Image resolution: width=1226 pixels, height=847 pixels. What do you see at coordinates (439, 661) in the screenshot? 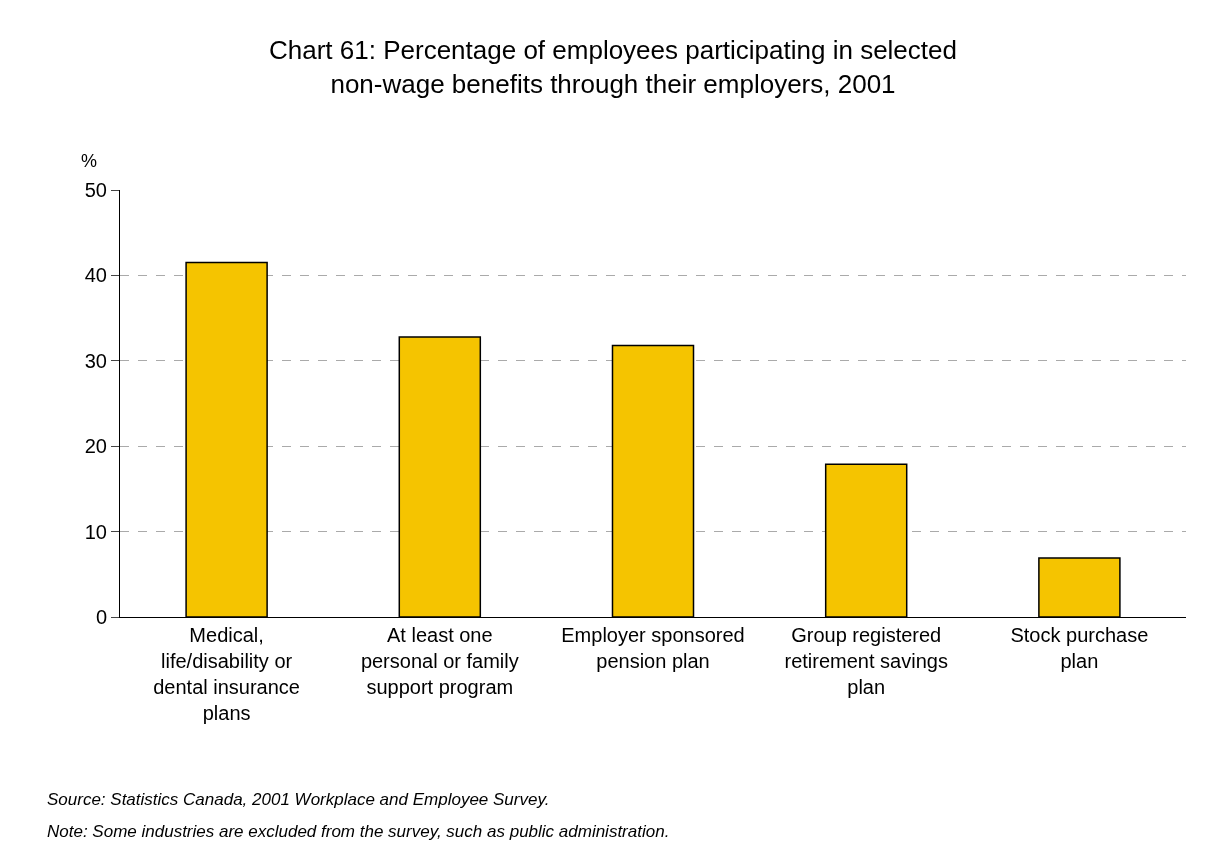
I see `x-tick-label: At least one personal or family support program` at bounding box center [439, 661].